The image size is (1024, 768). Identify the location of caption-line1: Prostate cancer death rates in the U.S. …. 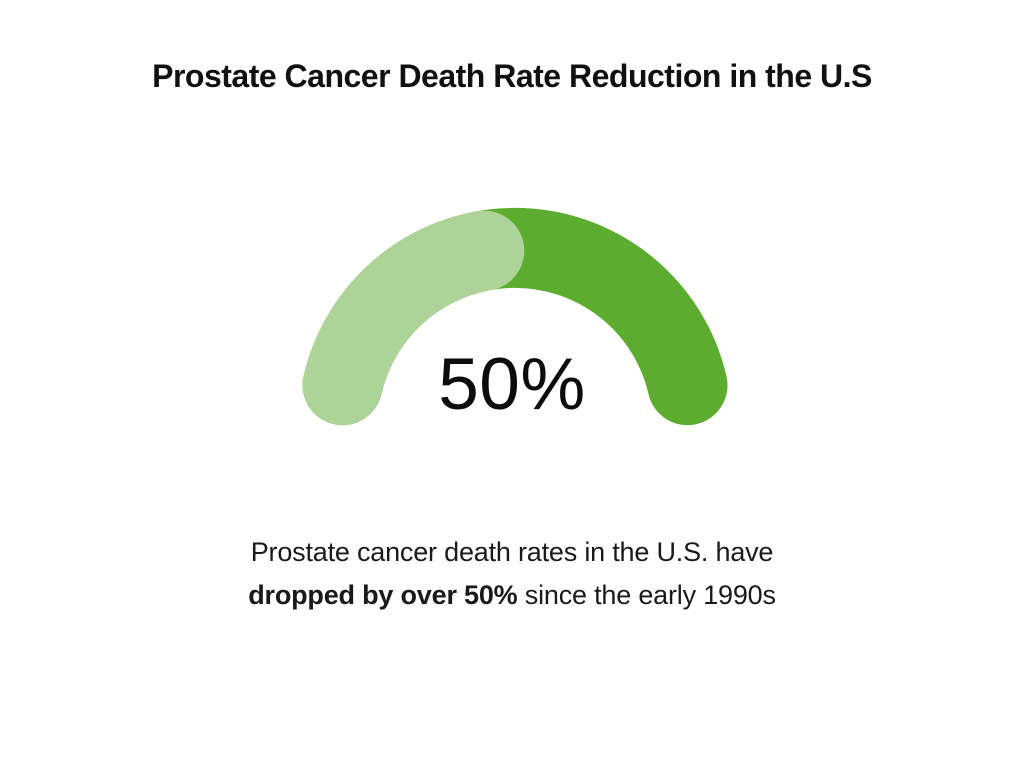
(512, 552).